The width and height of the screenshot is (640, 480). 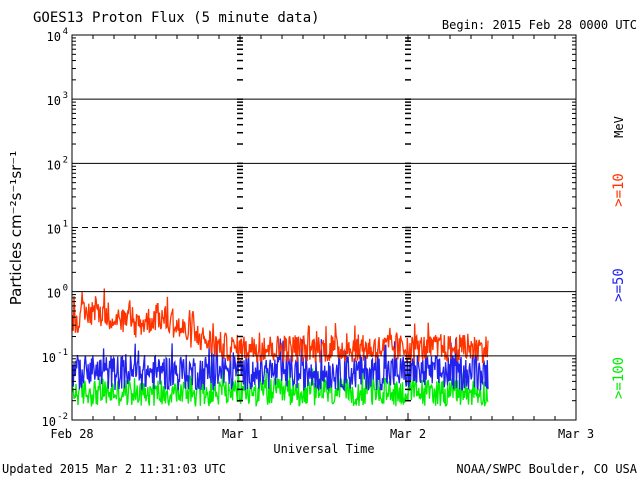 I want to click on y-tick-label: 10 2, so click(x=57, y=163).